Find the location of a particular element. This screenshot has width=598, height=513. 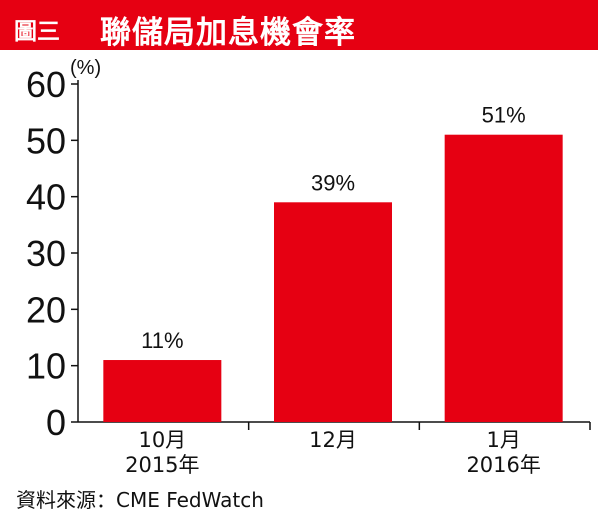

title-banner: 圖三 聯儲局加息機會率 is located at coordinates (299, 25).